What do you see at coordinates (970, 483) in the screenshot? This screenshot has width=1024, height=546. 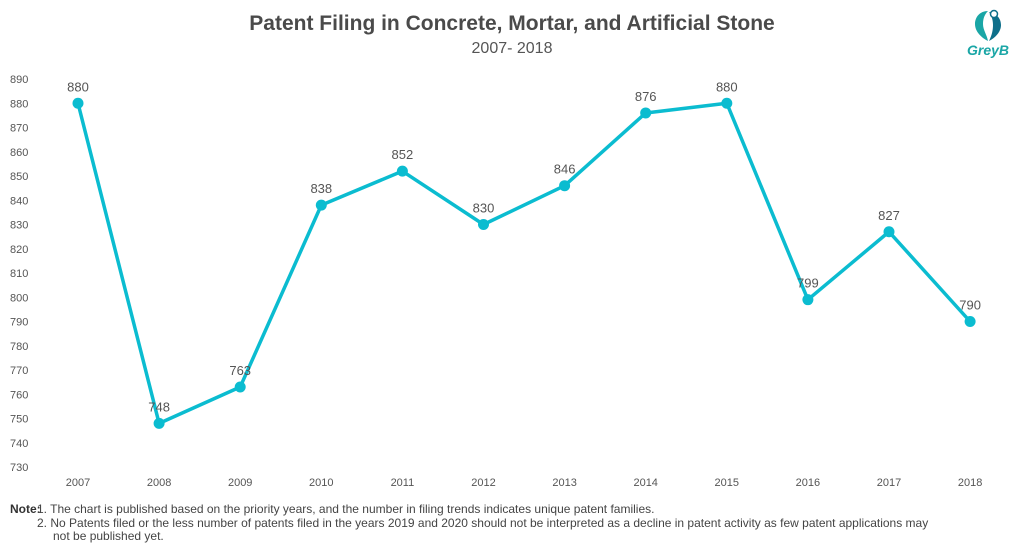 I see `x-tick-label: 2018` at bounding box center [970, 483].